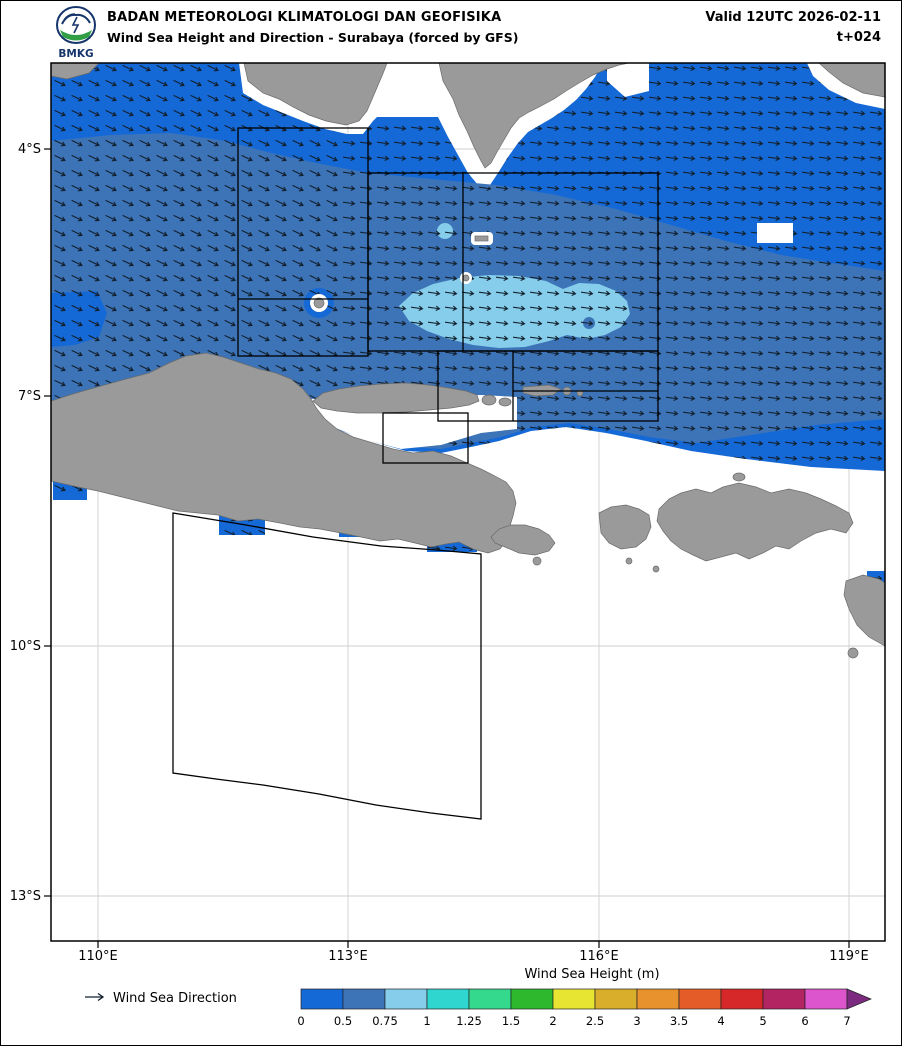  Describe the element at coordinates (175, 998) in the screenshot. I see `direction-legend-label: Wind Sea Direction` at that location.